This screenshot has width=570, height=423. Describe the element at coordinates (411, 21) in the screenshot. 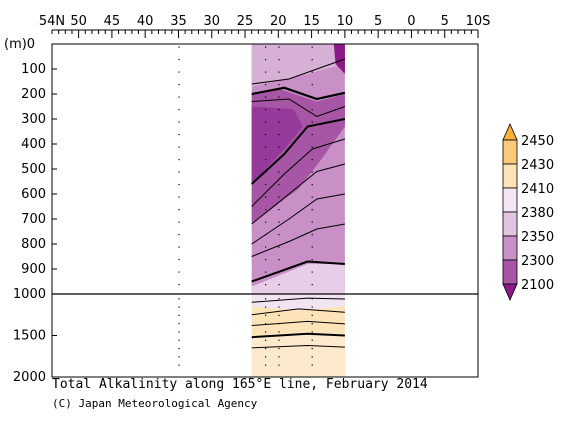

I see `x-tick-label: 0` at that location.